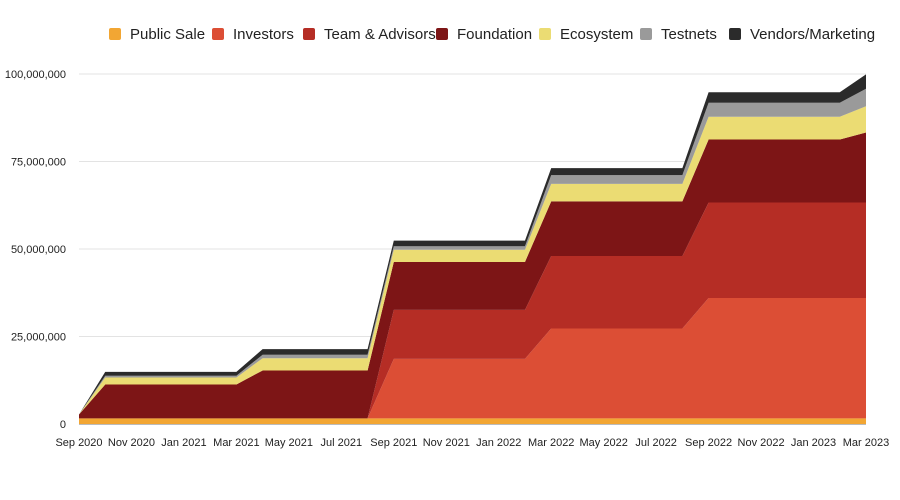 The height and width of the screenshot is (500, 900). I want to click on area-public-sale, so click(472, 421).